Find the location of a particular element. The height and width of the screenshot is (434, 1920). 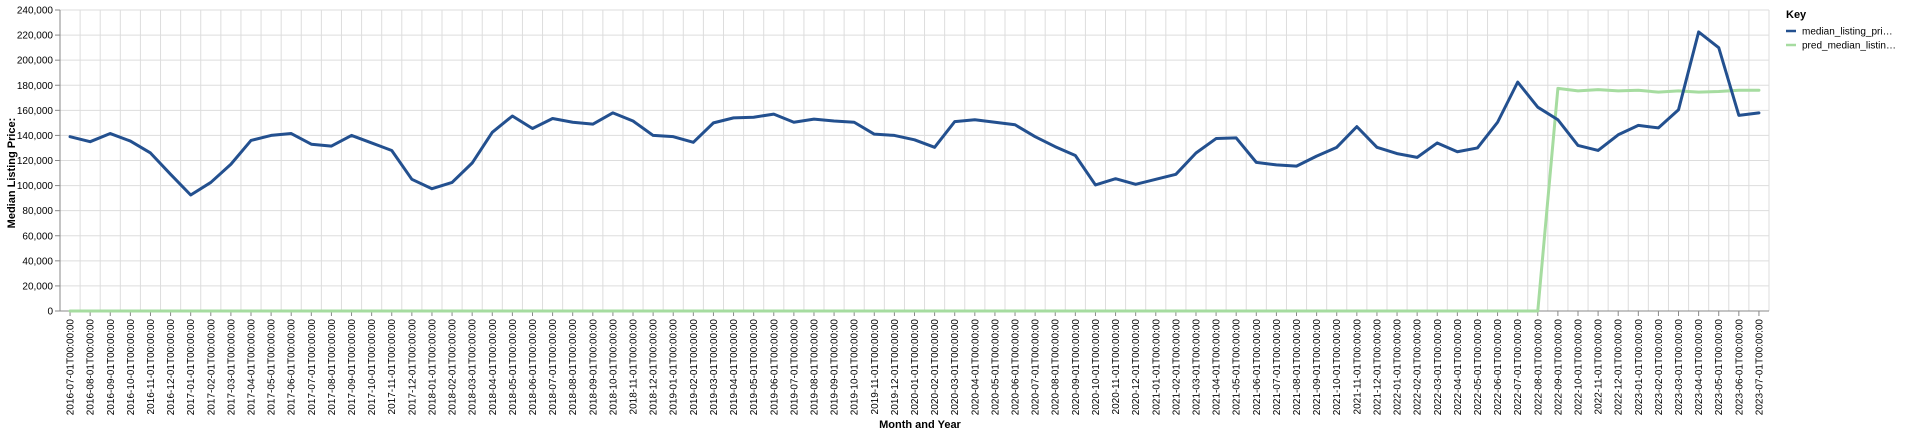

x-tick-label: 2019-04-01T00:00:00 is located at coordinates (734, 367).